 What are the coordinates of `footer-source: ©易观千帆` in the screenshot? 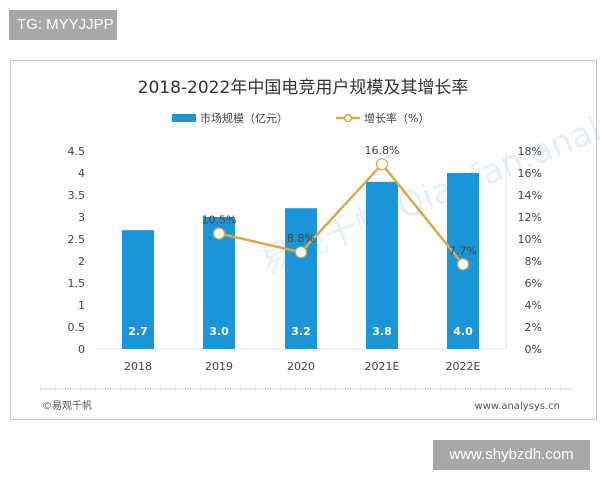 It's located at (67, 405).